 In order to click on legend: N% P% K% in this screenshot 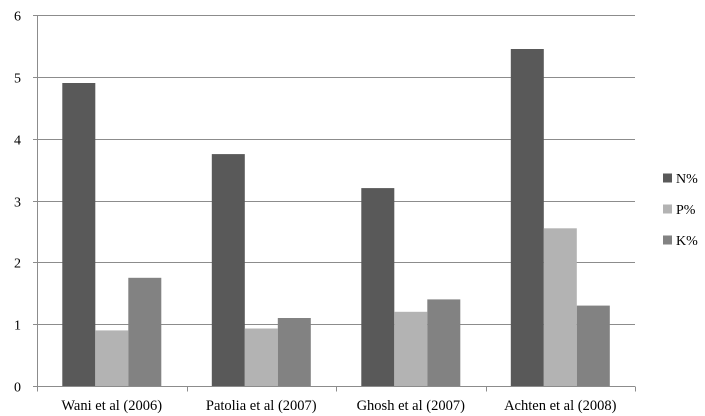, I will do `click(680, 210)`.